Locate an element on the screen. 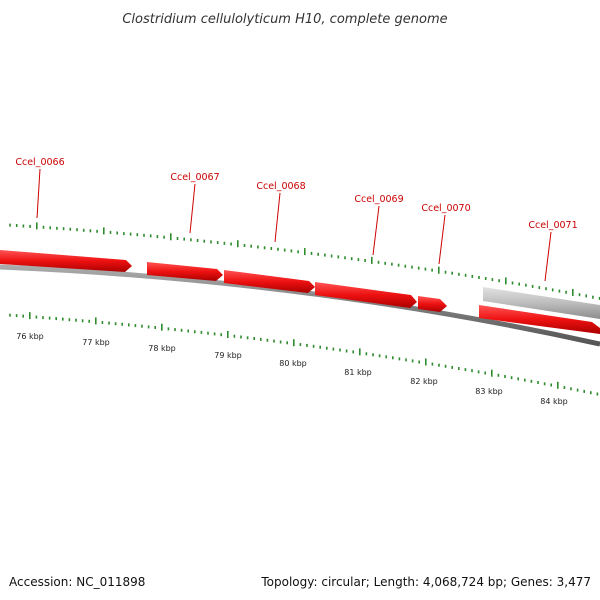 This screenshot has width=600, height=600. inner-tick-ring is located at coordinates (304, 354).